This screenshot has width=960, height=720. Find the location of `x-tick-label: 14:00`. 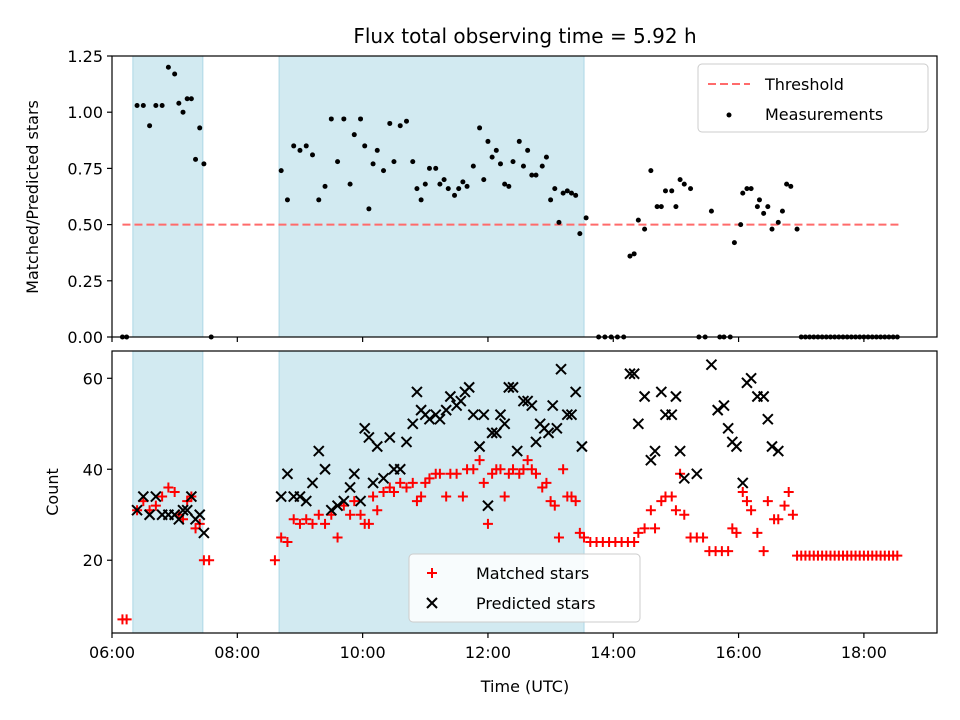

x-tick-label: 14:00 is located at coordinates (613, 652).